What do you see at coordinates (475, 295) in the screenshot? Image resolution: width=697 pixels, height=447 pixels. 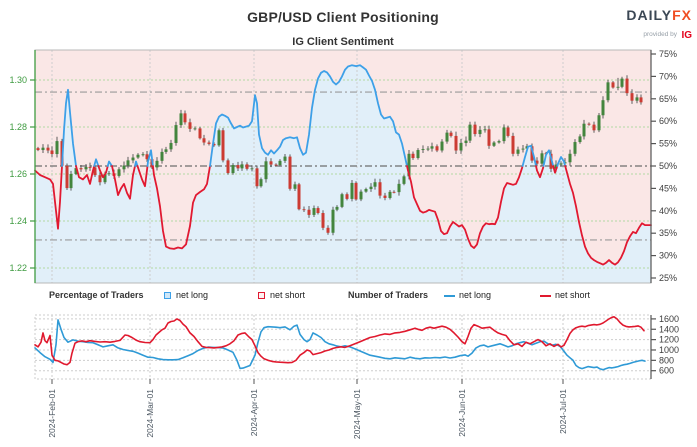 I see `legend-num-net-long-label: net long` at bounding box center [475, 295].